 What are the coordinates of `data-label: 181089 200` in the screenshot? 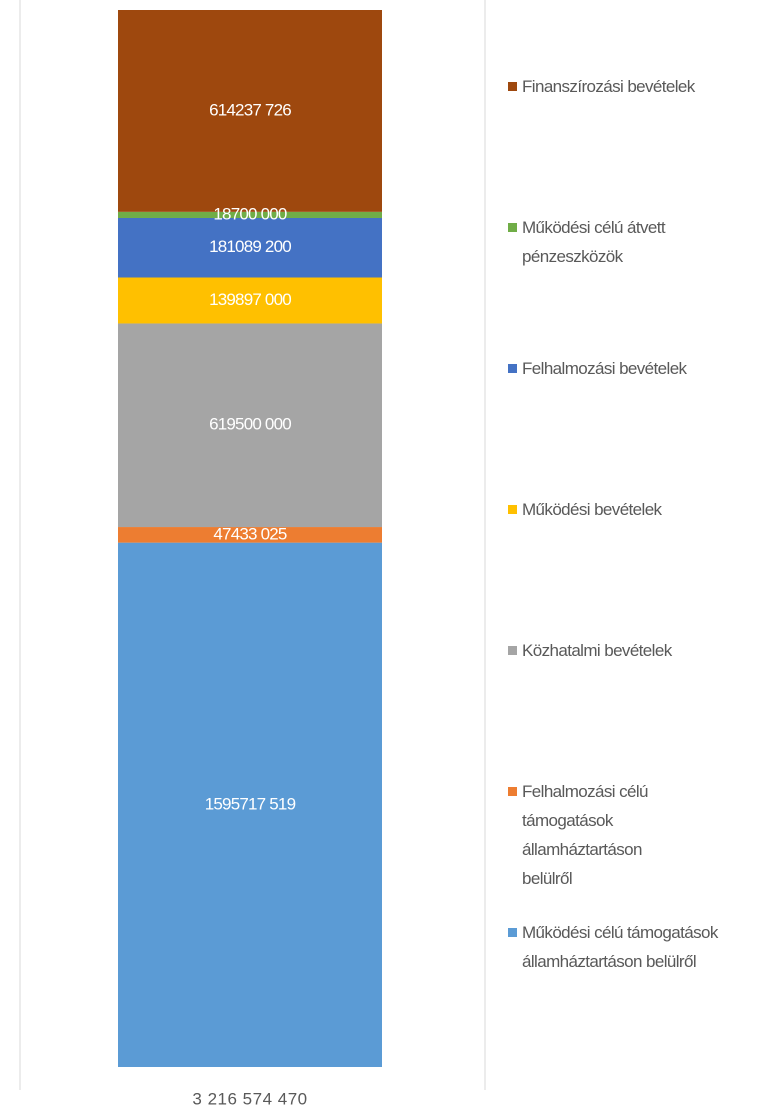 It's located at (250, 246).